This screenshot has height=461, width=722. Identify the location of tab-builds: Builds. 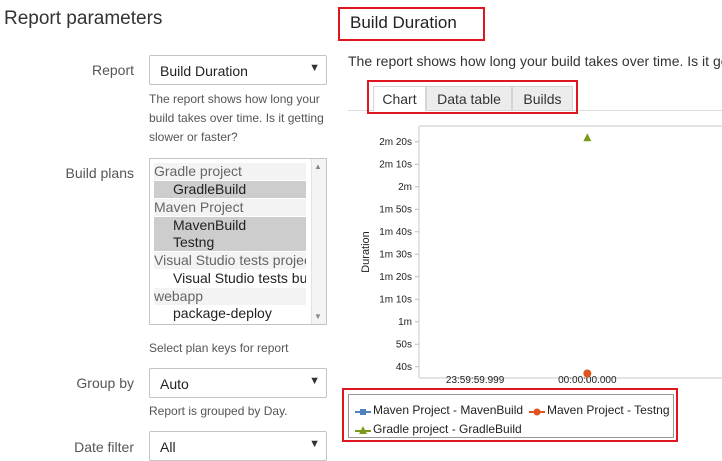
(542, 98).